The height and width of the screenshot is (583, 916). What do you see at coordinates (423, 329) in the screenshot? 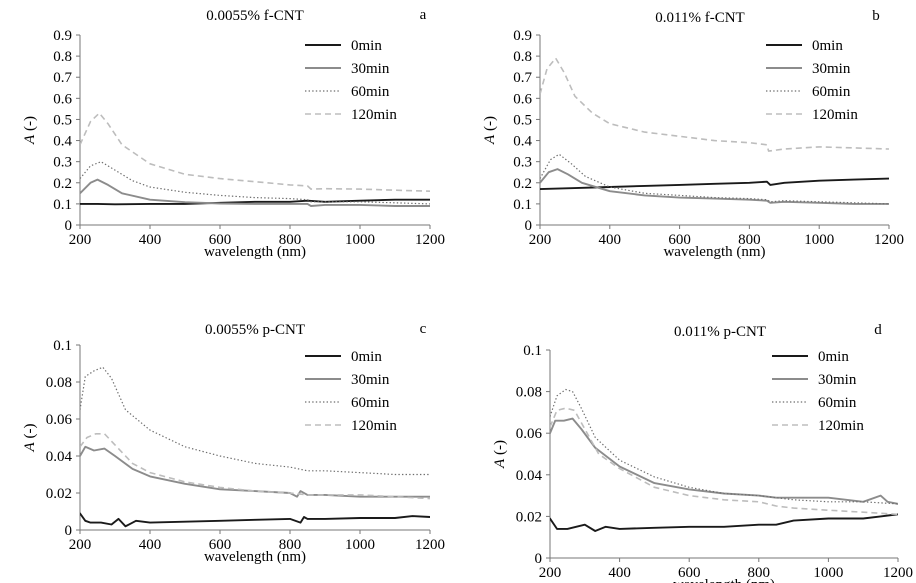
I see `panel-letter: c` at bounding box center [423, 329].